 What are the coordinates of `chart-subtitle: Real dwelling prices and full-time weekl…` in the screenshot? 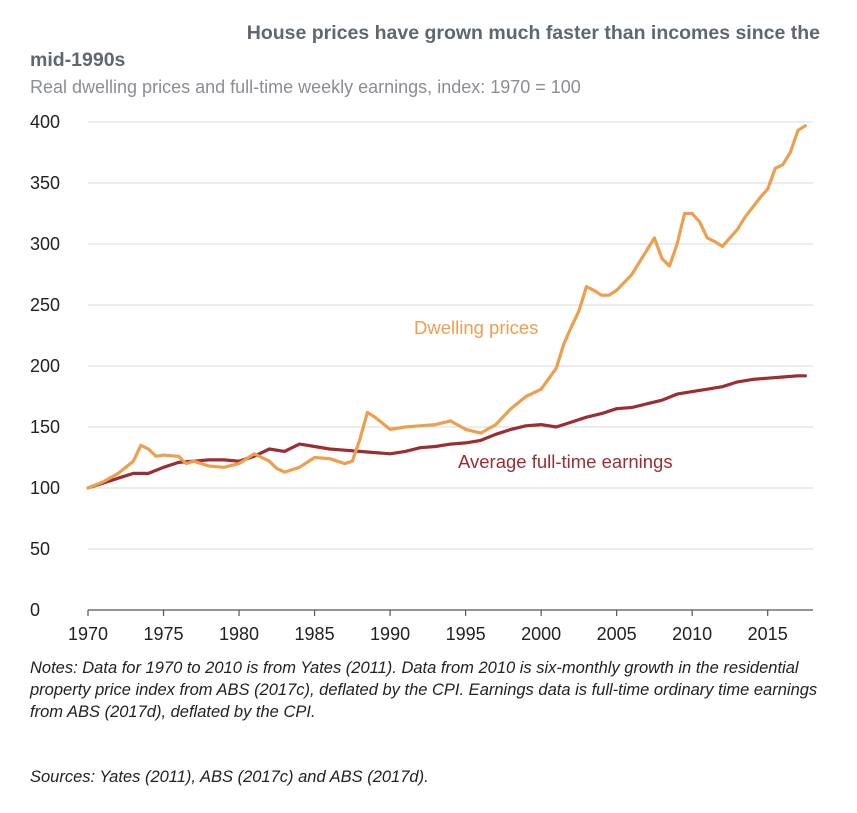 It's located at (305, 87).